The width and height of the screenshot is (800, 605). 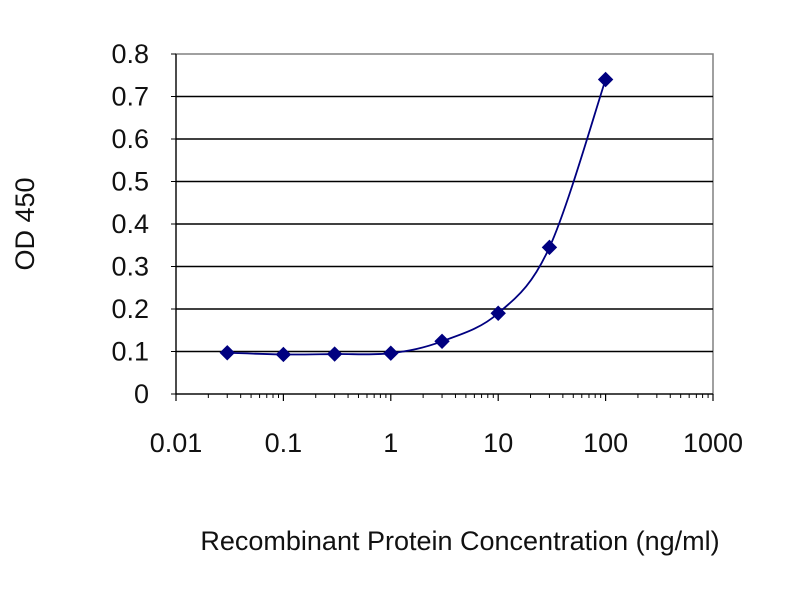 I want to click on y-tick-label: 0.3, so click(x=130, y=267).